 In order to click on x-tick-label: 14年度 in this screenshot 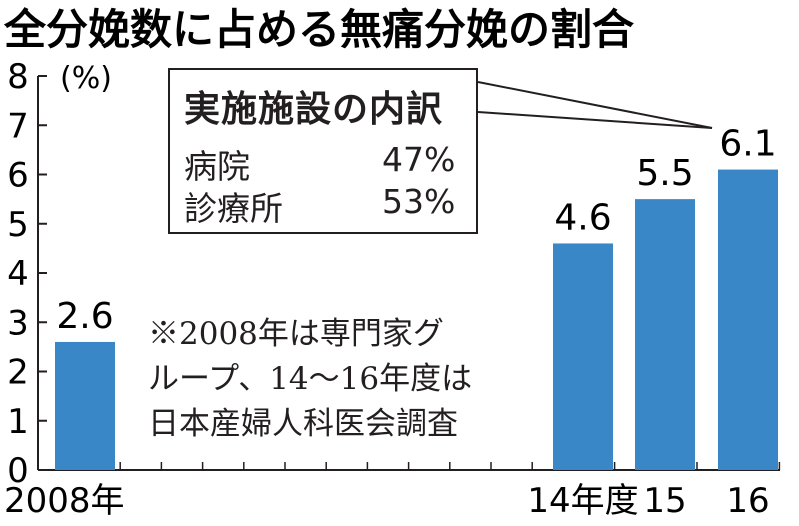, I will do `click(582, 501)`.